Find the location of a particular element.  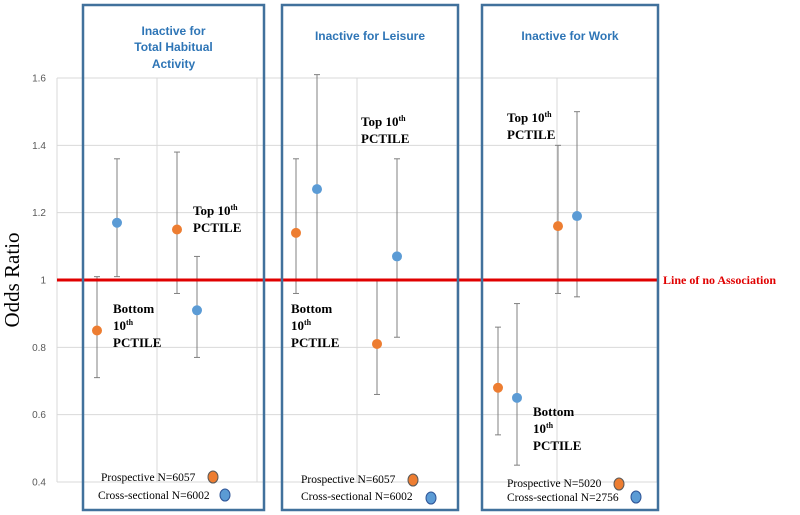

legend-prospective-label: Prospective N=5020 is located at coordinates (554, 484).